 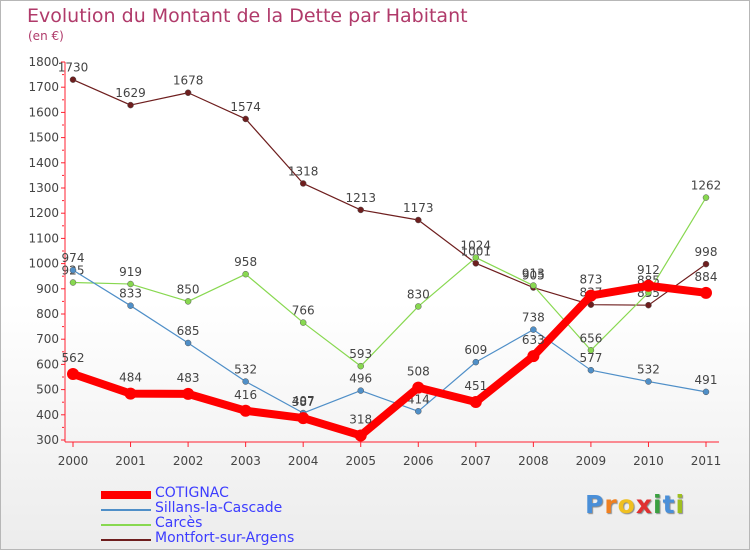 I want to click on y-tick-label: 1000, so click(x=43, y=264).